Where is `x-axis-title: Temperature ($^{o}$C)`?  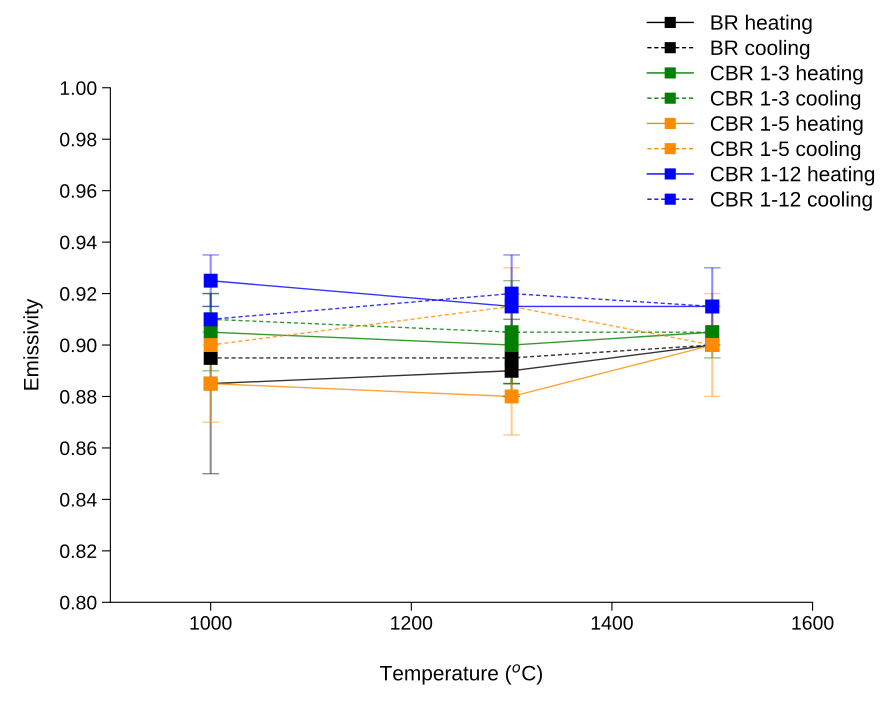
x-axis-title: Temperature ($^{o}$C) is located at coordinates (461, 674).